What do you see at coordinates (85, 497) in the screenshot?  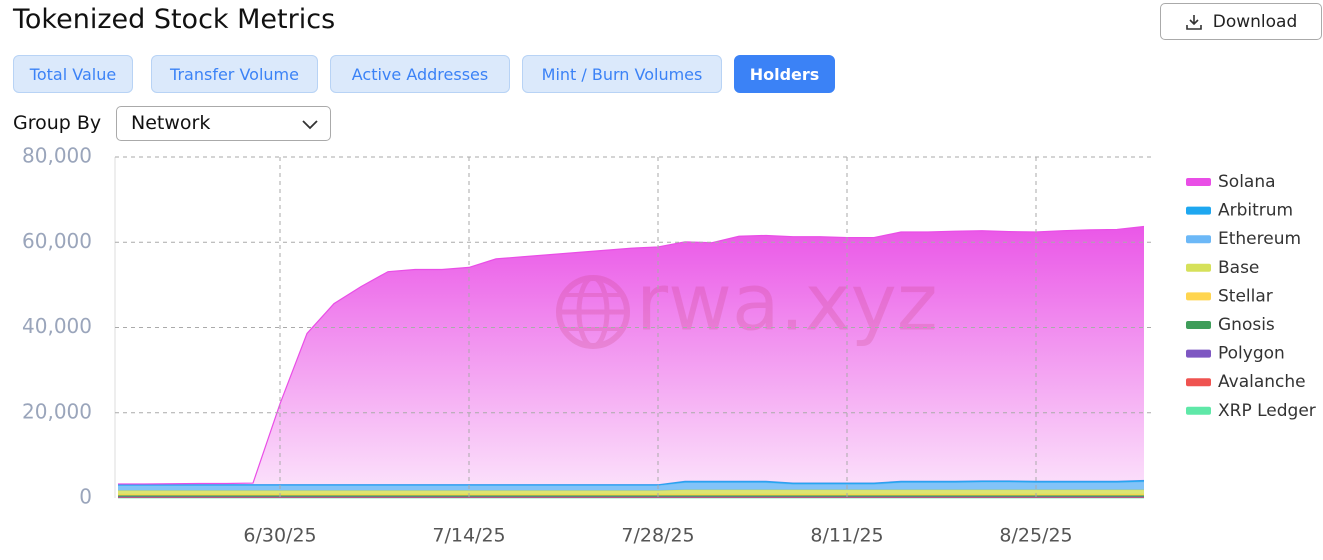 I see `y-tick-label: 0` at bounding box center [85, 497].